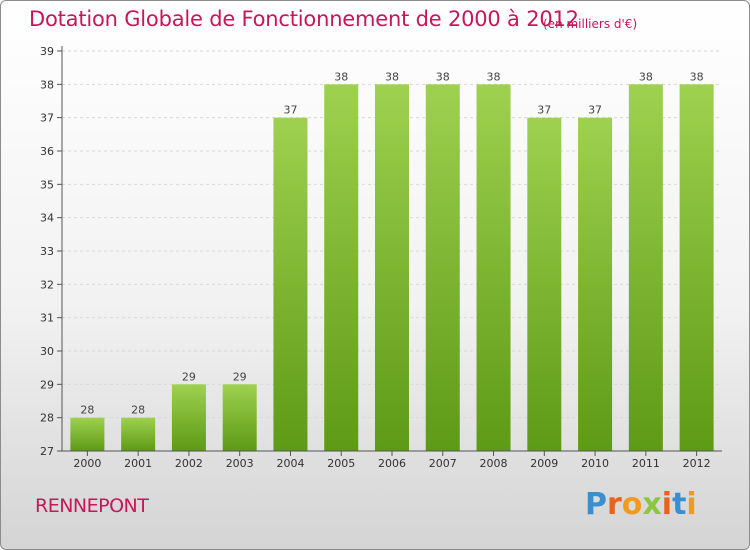  What do you see at coordinates (595, 463) in the screenshot?
I see `x-tick-label: 2010` at bounding box center [595, 463].